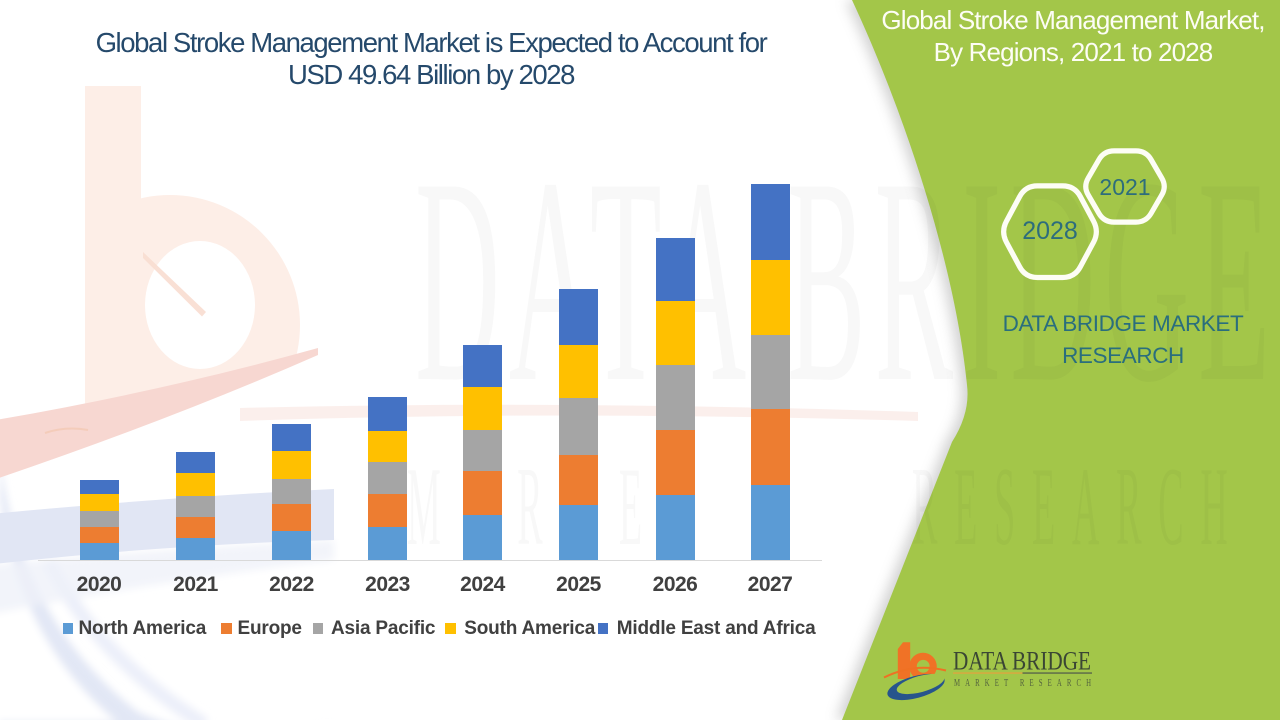 The image size is (1280, 720). Describe the element at coordinates (548, 507) in the screenshot. I see `svg-text: MARKET` at that location.